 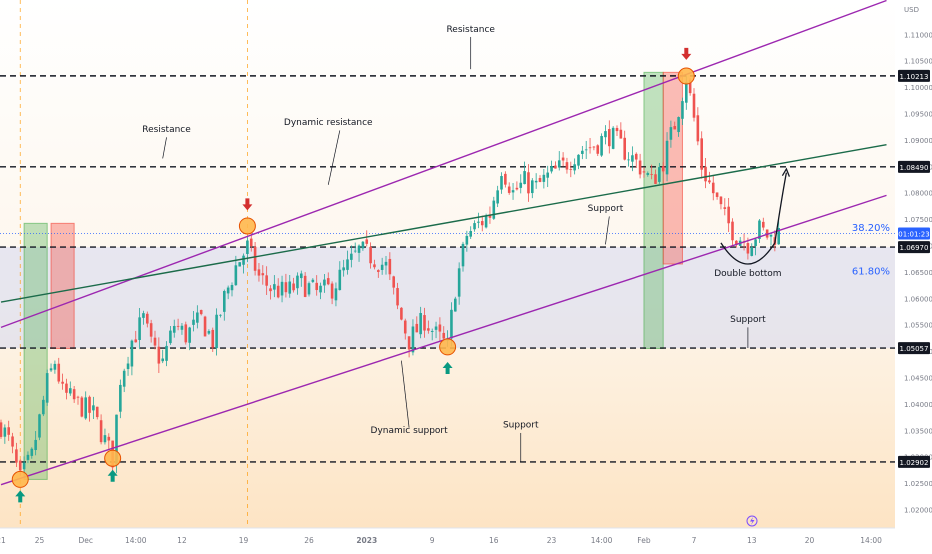 I want to click on time-axis-background, so click(x=466, y=539).